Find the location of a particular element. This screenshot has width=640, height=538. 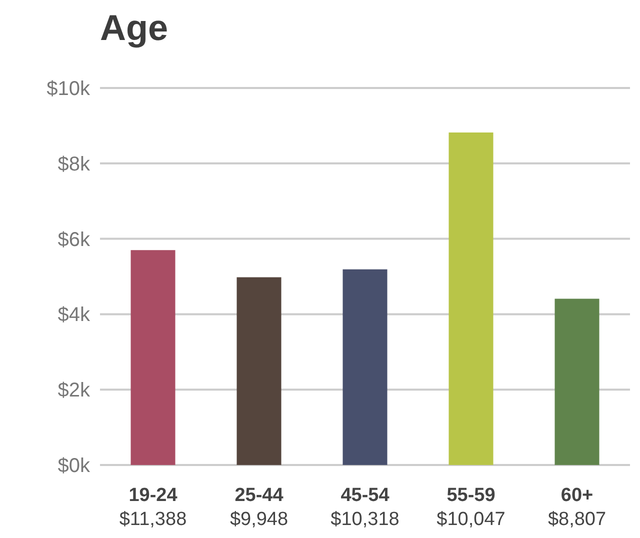

x-tick-label: 55-59 $10,047 is located at coordinates (471, 507).